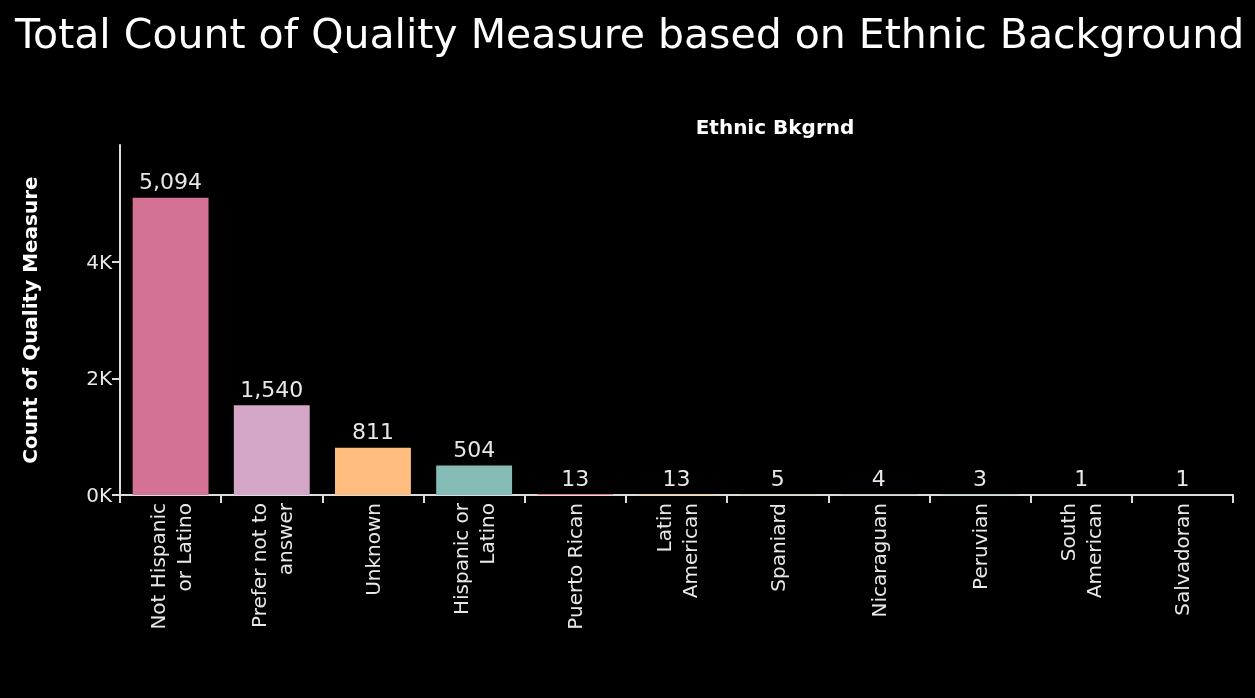 This screenshot has height=698, width=1255. I want to click on y-axis-title: Count of Quality Measure, so click(30, 320).